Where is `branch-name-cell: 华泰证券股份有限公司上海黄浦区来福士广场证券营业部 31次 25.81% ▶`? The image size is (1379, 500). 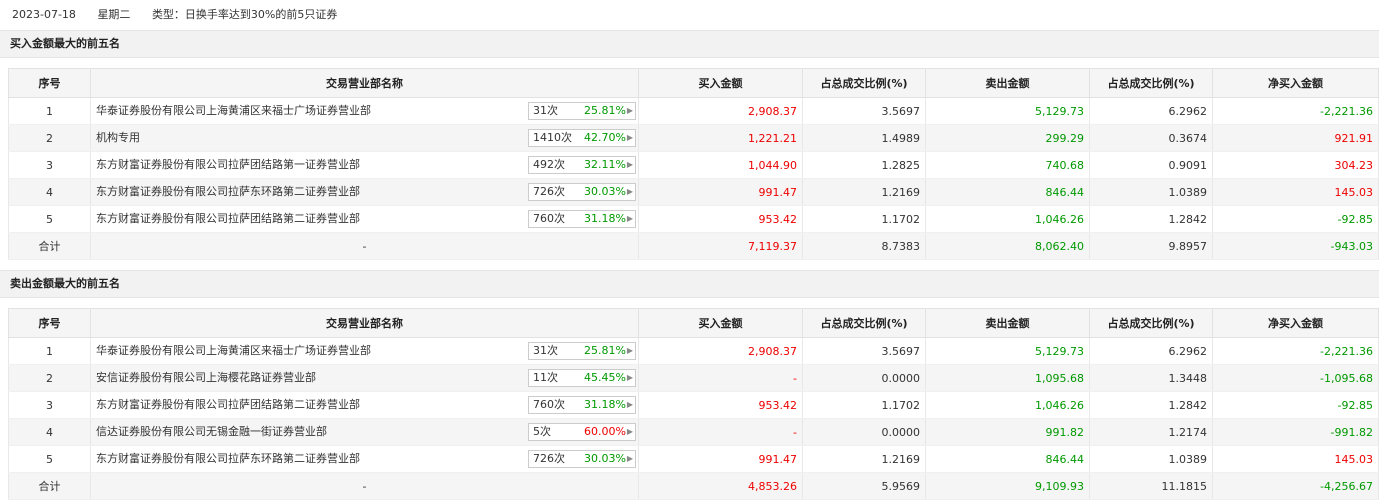 branch-name-cell: 华泰证券股份有限公司上海黄浦区来福士广场证券营业部 31次 25.81% ▶ is located at coordinates (364, 351).